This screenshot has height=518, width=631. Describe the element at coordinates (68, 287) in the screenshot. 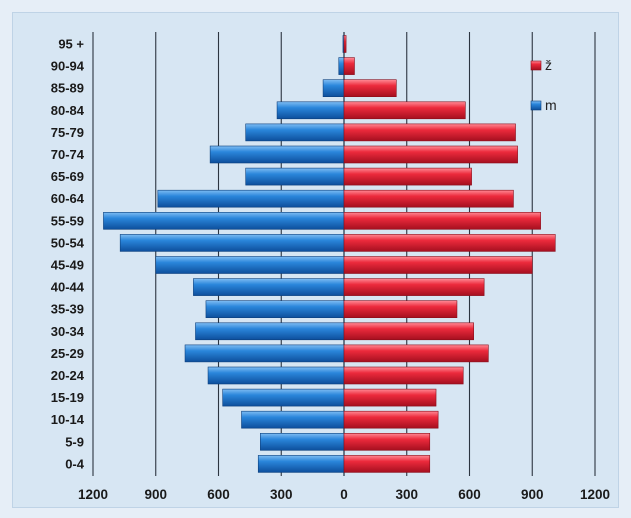

I see `age-group-label: 40-44` at that location.